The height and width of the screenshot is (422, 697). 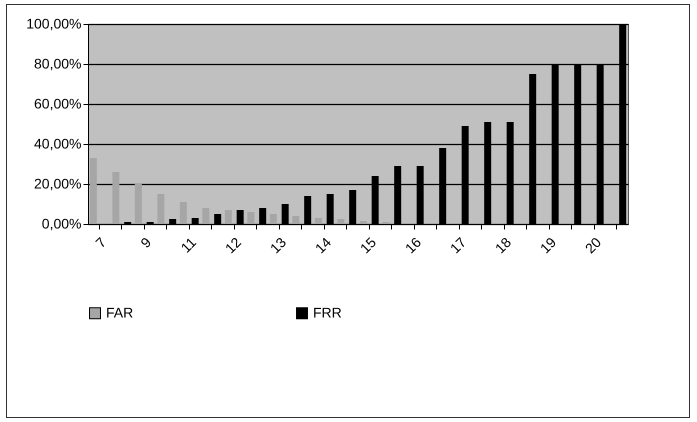 What do you see at coordinates (548, 245) in the screenshot?
I see `x-tick-label: 19` at bounding box center [548, 245].